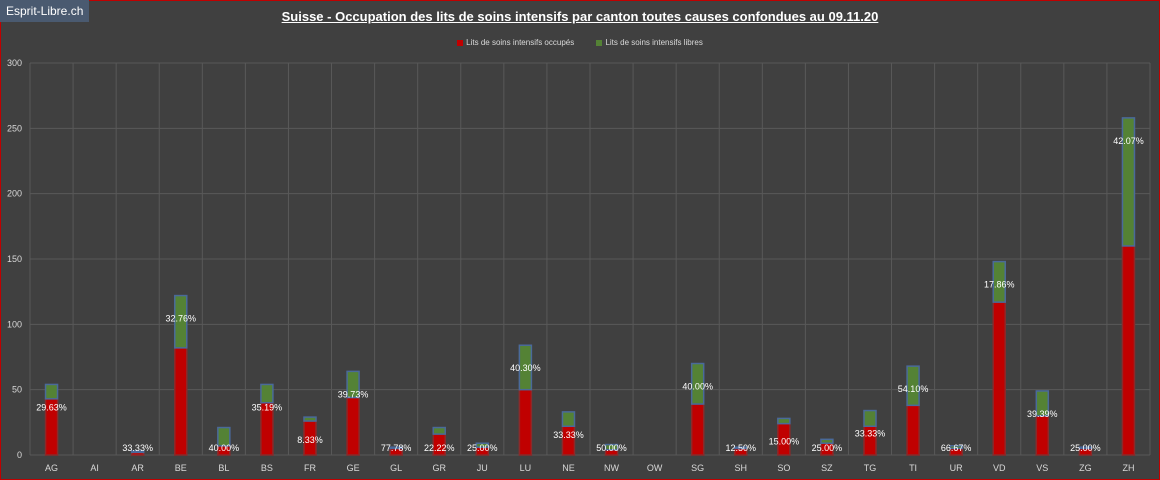  I want to click on x-tick-label: NE, so click(568, 468).